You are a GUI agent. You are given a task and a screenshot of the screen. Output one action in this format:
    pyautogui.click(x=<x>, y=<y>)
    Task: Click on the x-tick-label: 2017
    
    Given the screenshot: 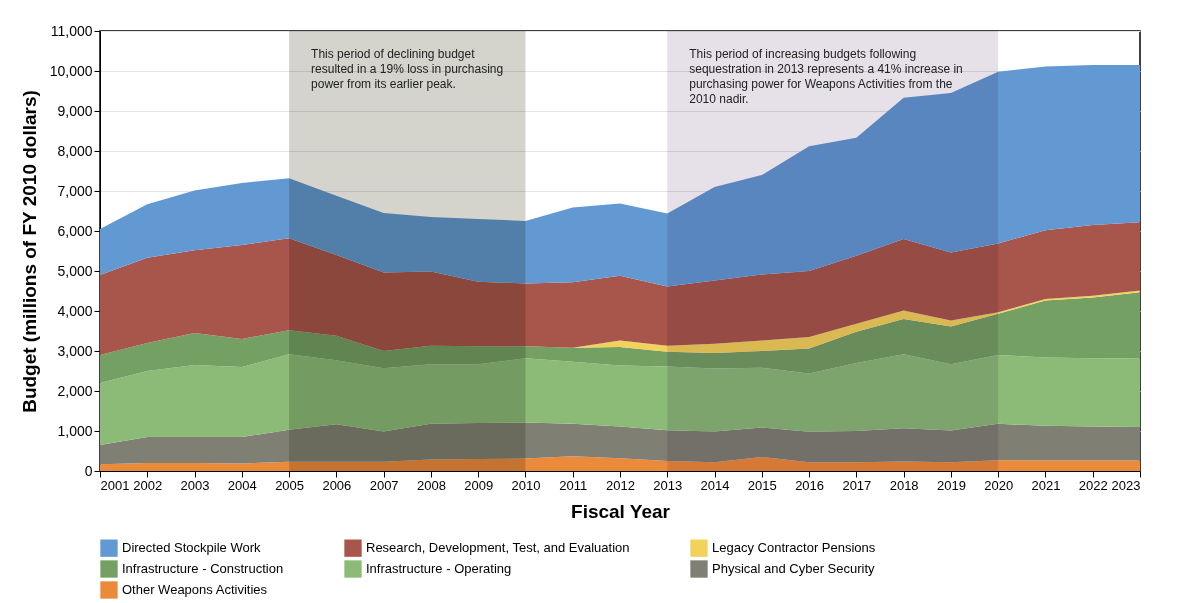 What is the action you would take?
    pyautogui.click(x=857, y=485)
    